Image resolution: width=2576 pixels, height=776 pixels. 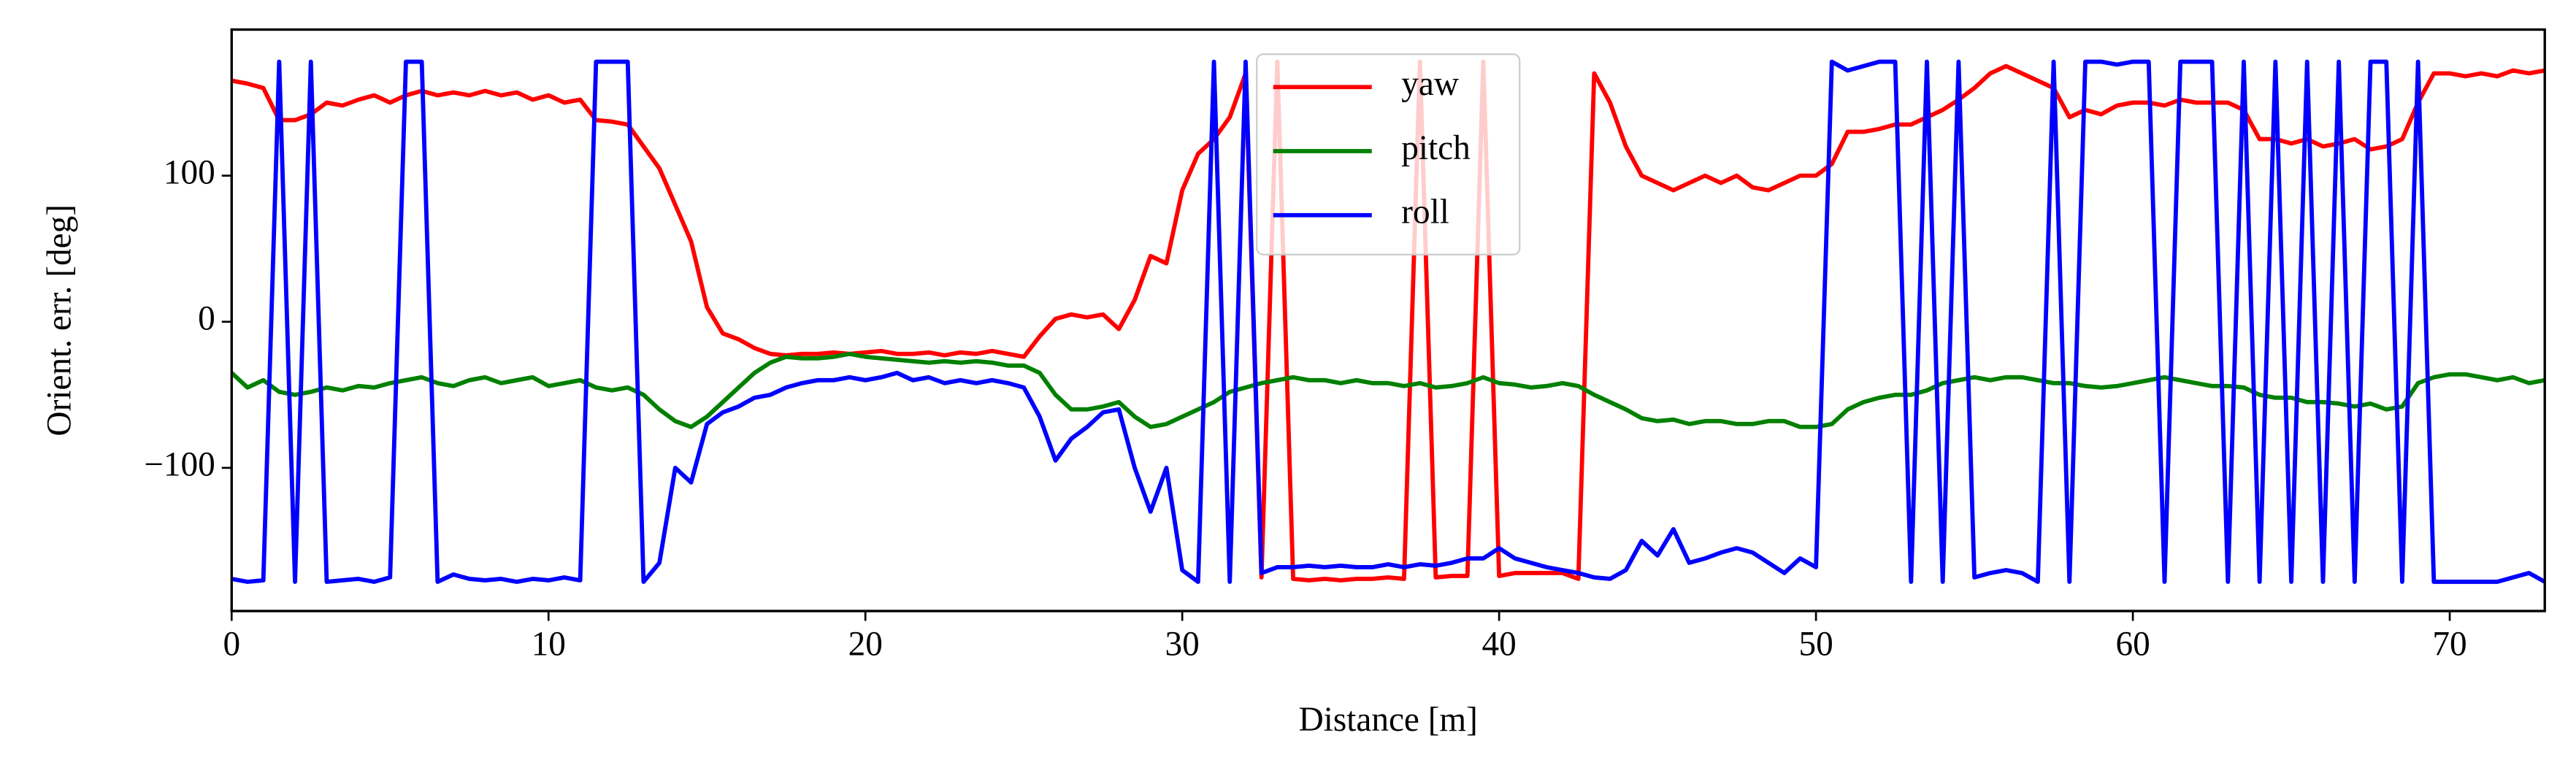 What do you see at coordinates (206, 319) in the screenshot?
I see `y-tick-label: 0` at bounding box center [206, 319].